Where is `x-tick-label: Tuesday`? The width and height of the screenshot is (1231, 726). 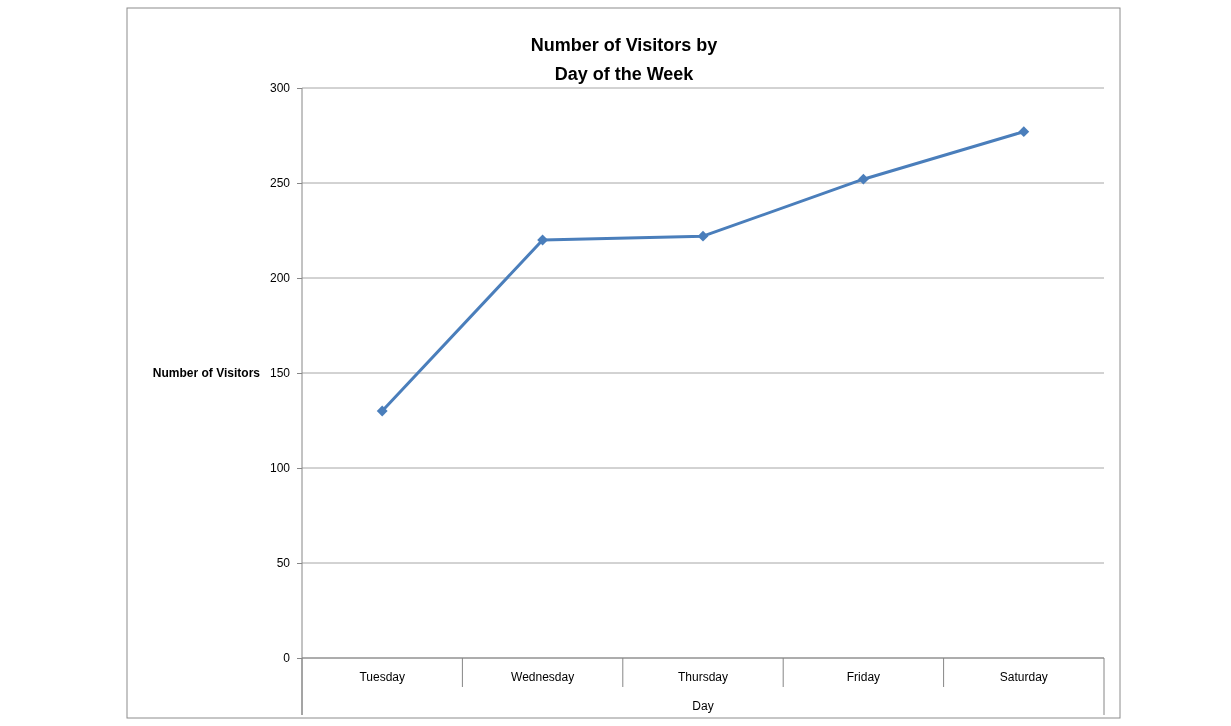
x-tick-label: Tuesday is located at coordinates (382, 676).